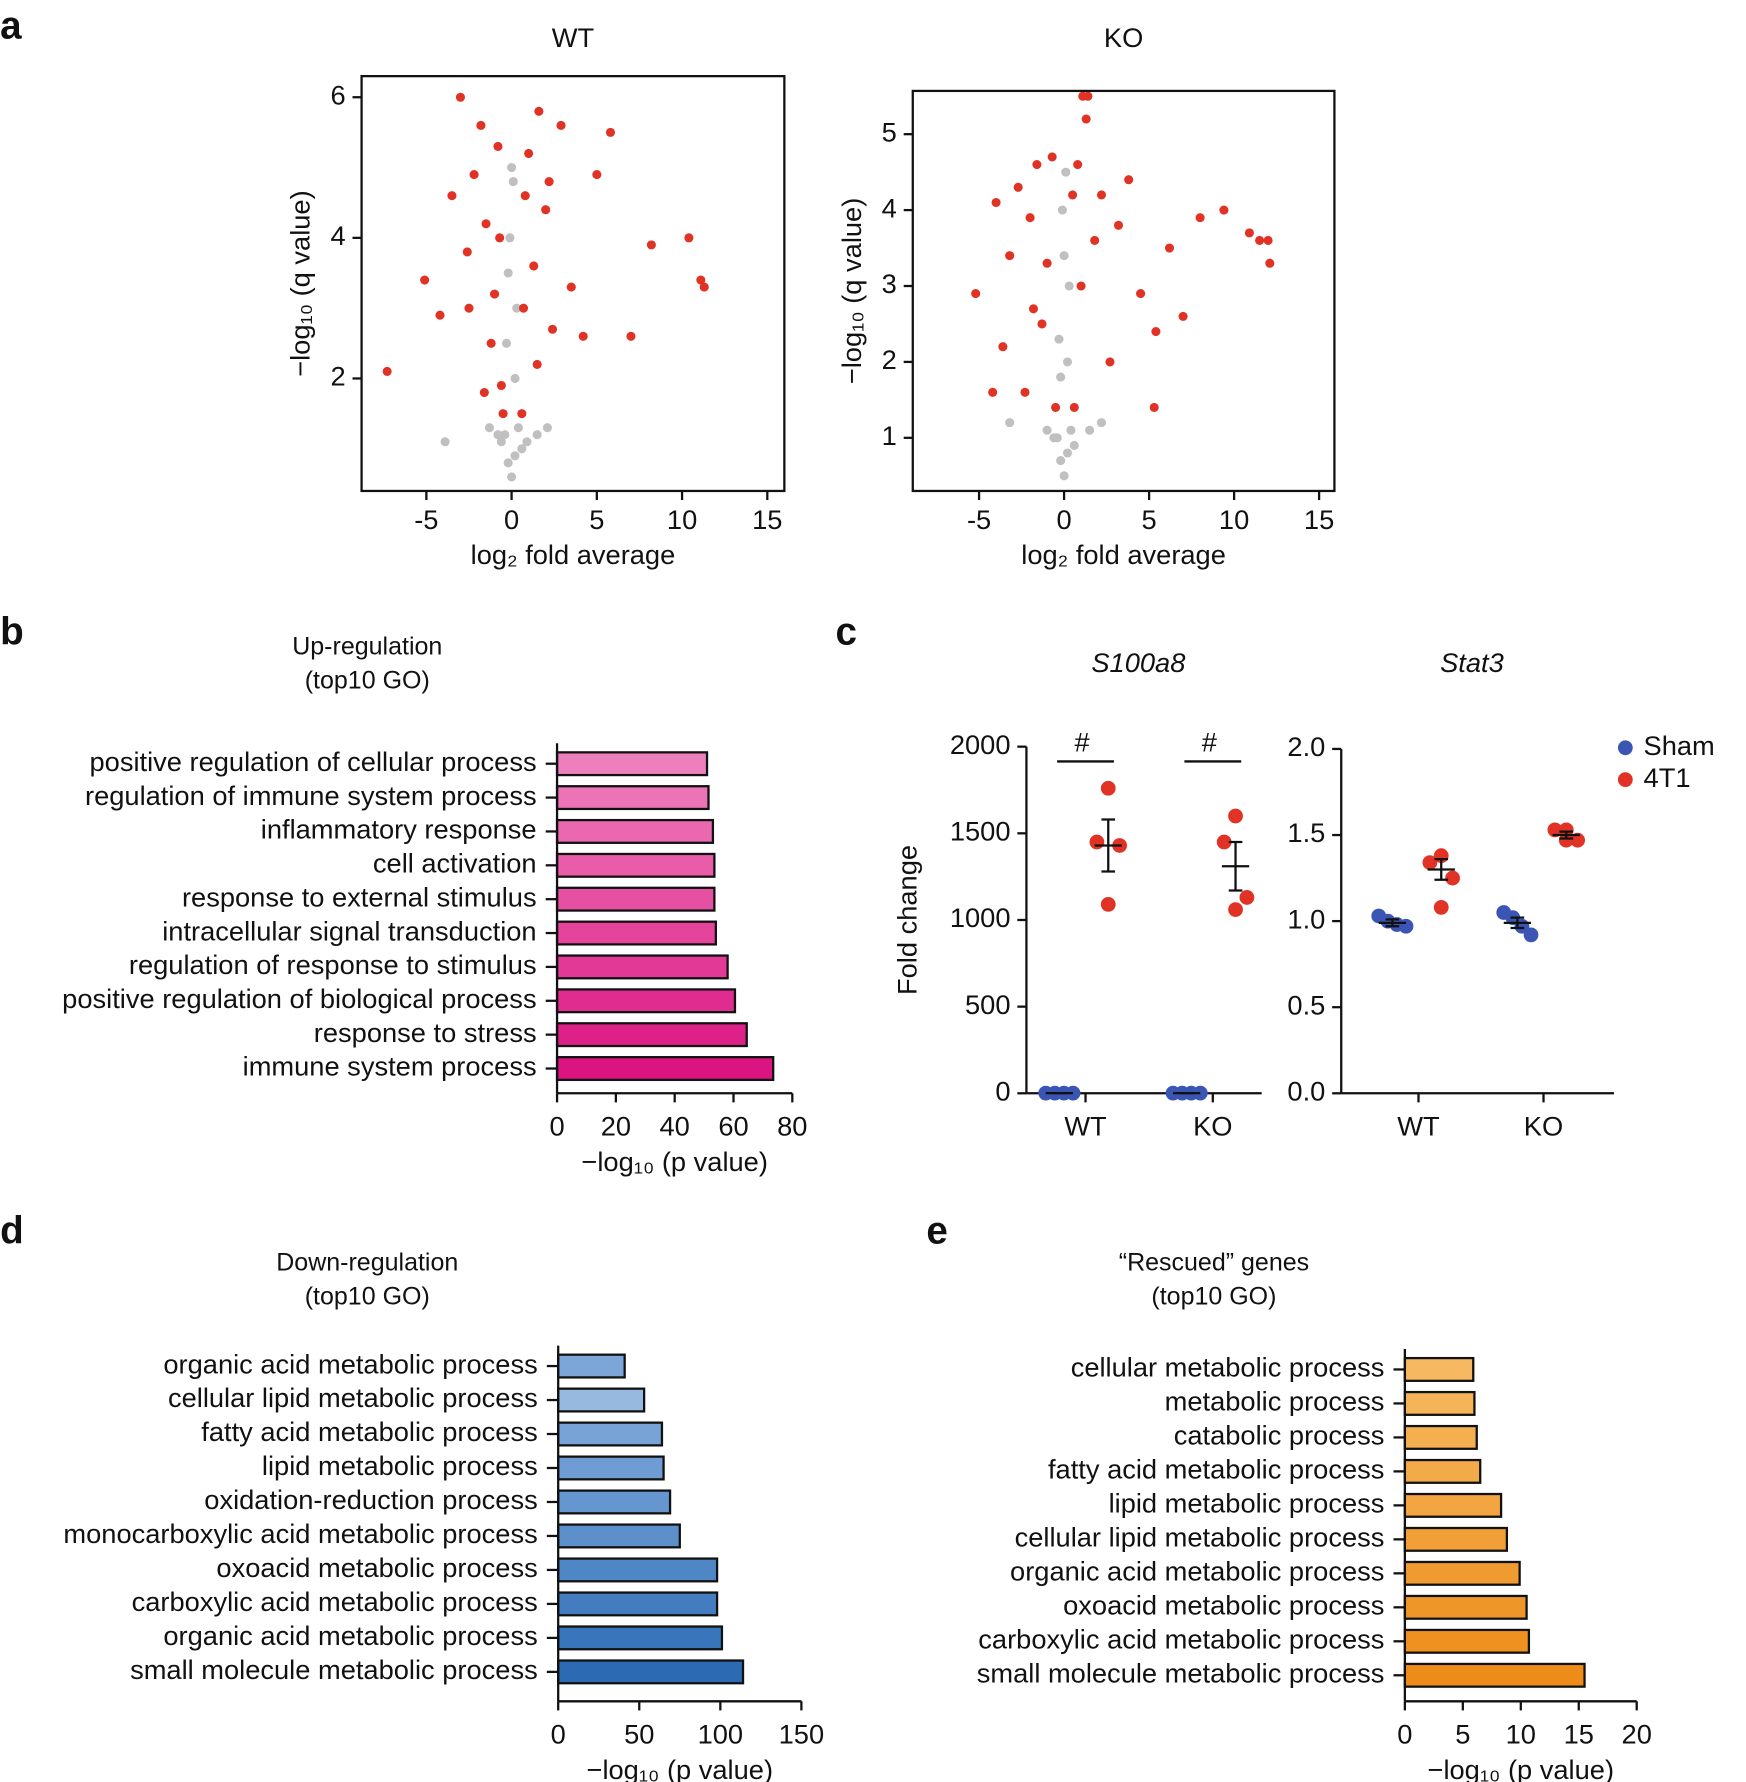 This screenshot has width=1746, height=1782. I want to click on x-tick-label: 0, so click(556, 1126).